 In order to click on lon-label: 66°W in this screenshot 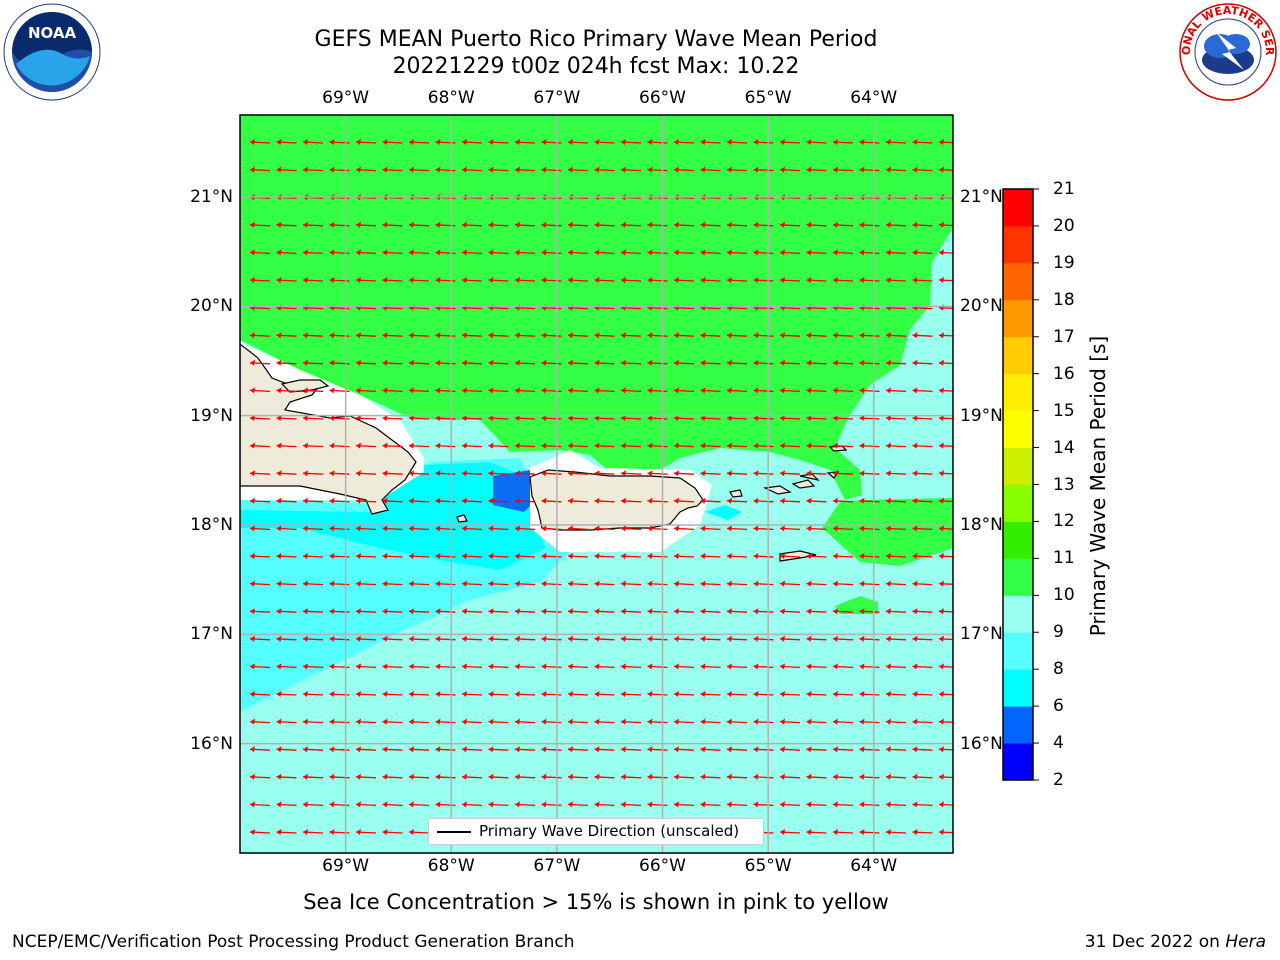, I will do `click(662, 866)`.